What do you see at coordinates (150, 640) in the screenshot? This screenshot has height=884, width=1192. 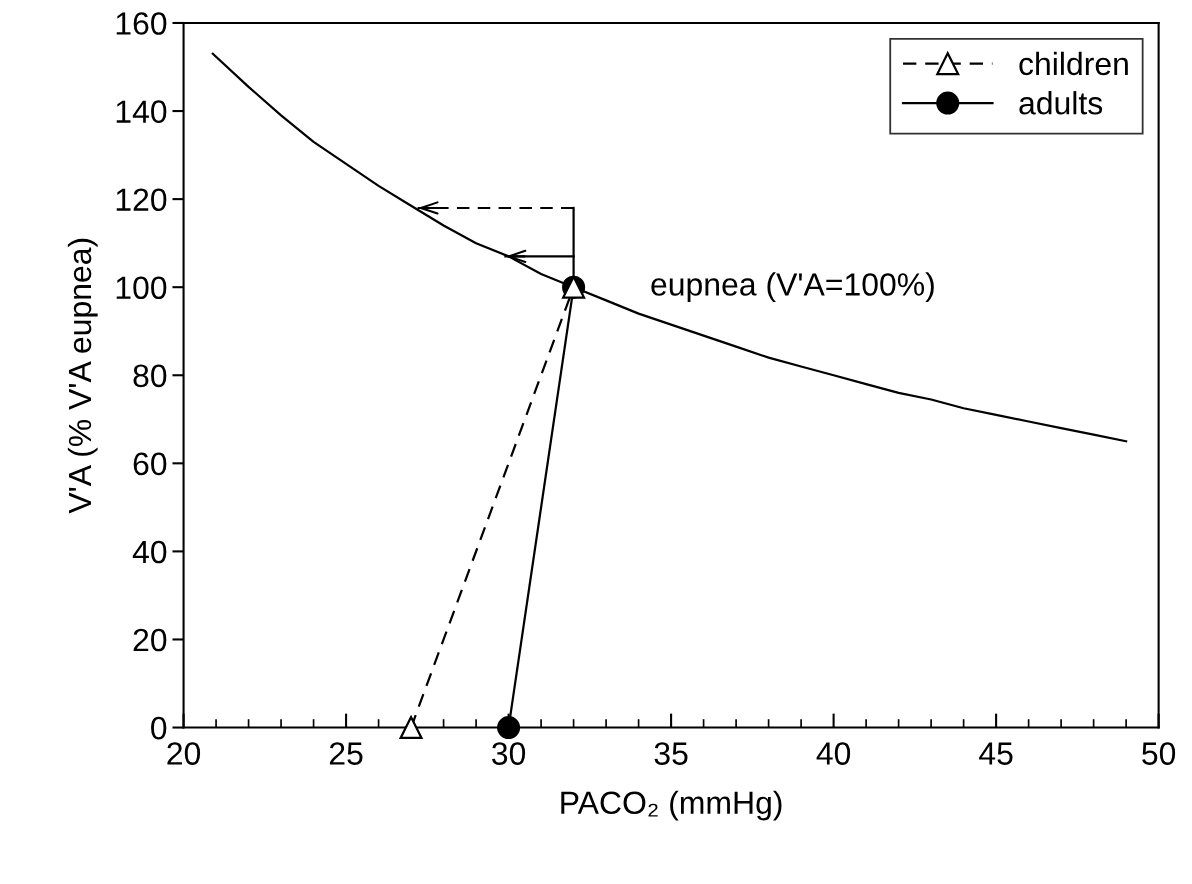 I see `y-tick-label: 20` at bounding box center [150, 640].